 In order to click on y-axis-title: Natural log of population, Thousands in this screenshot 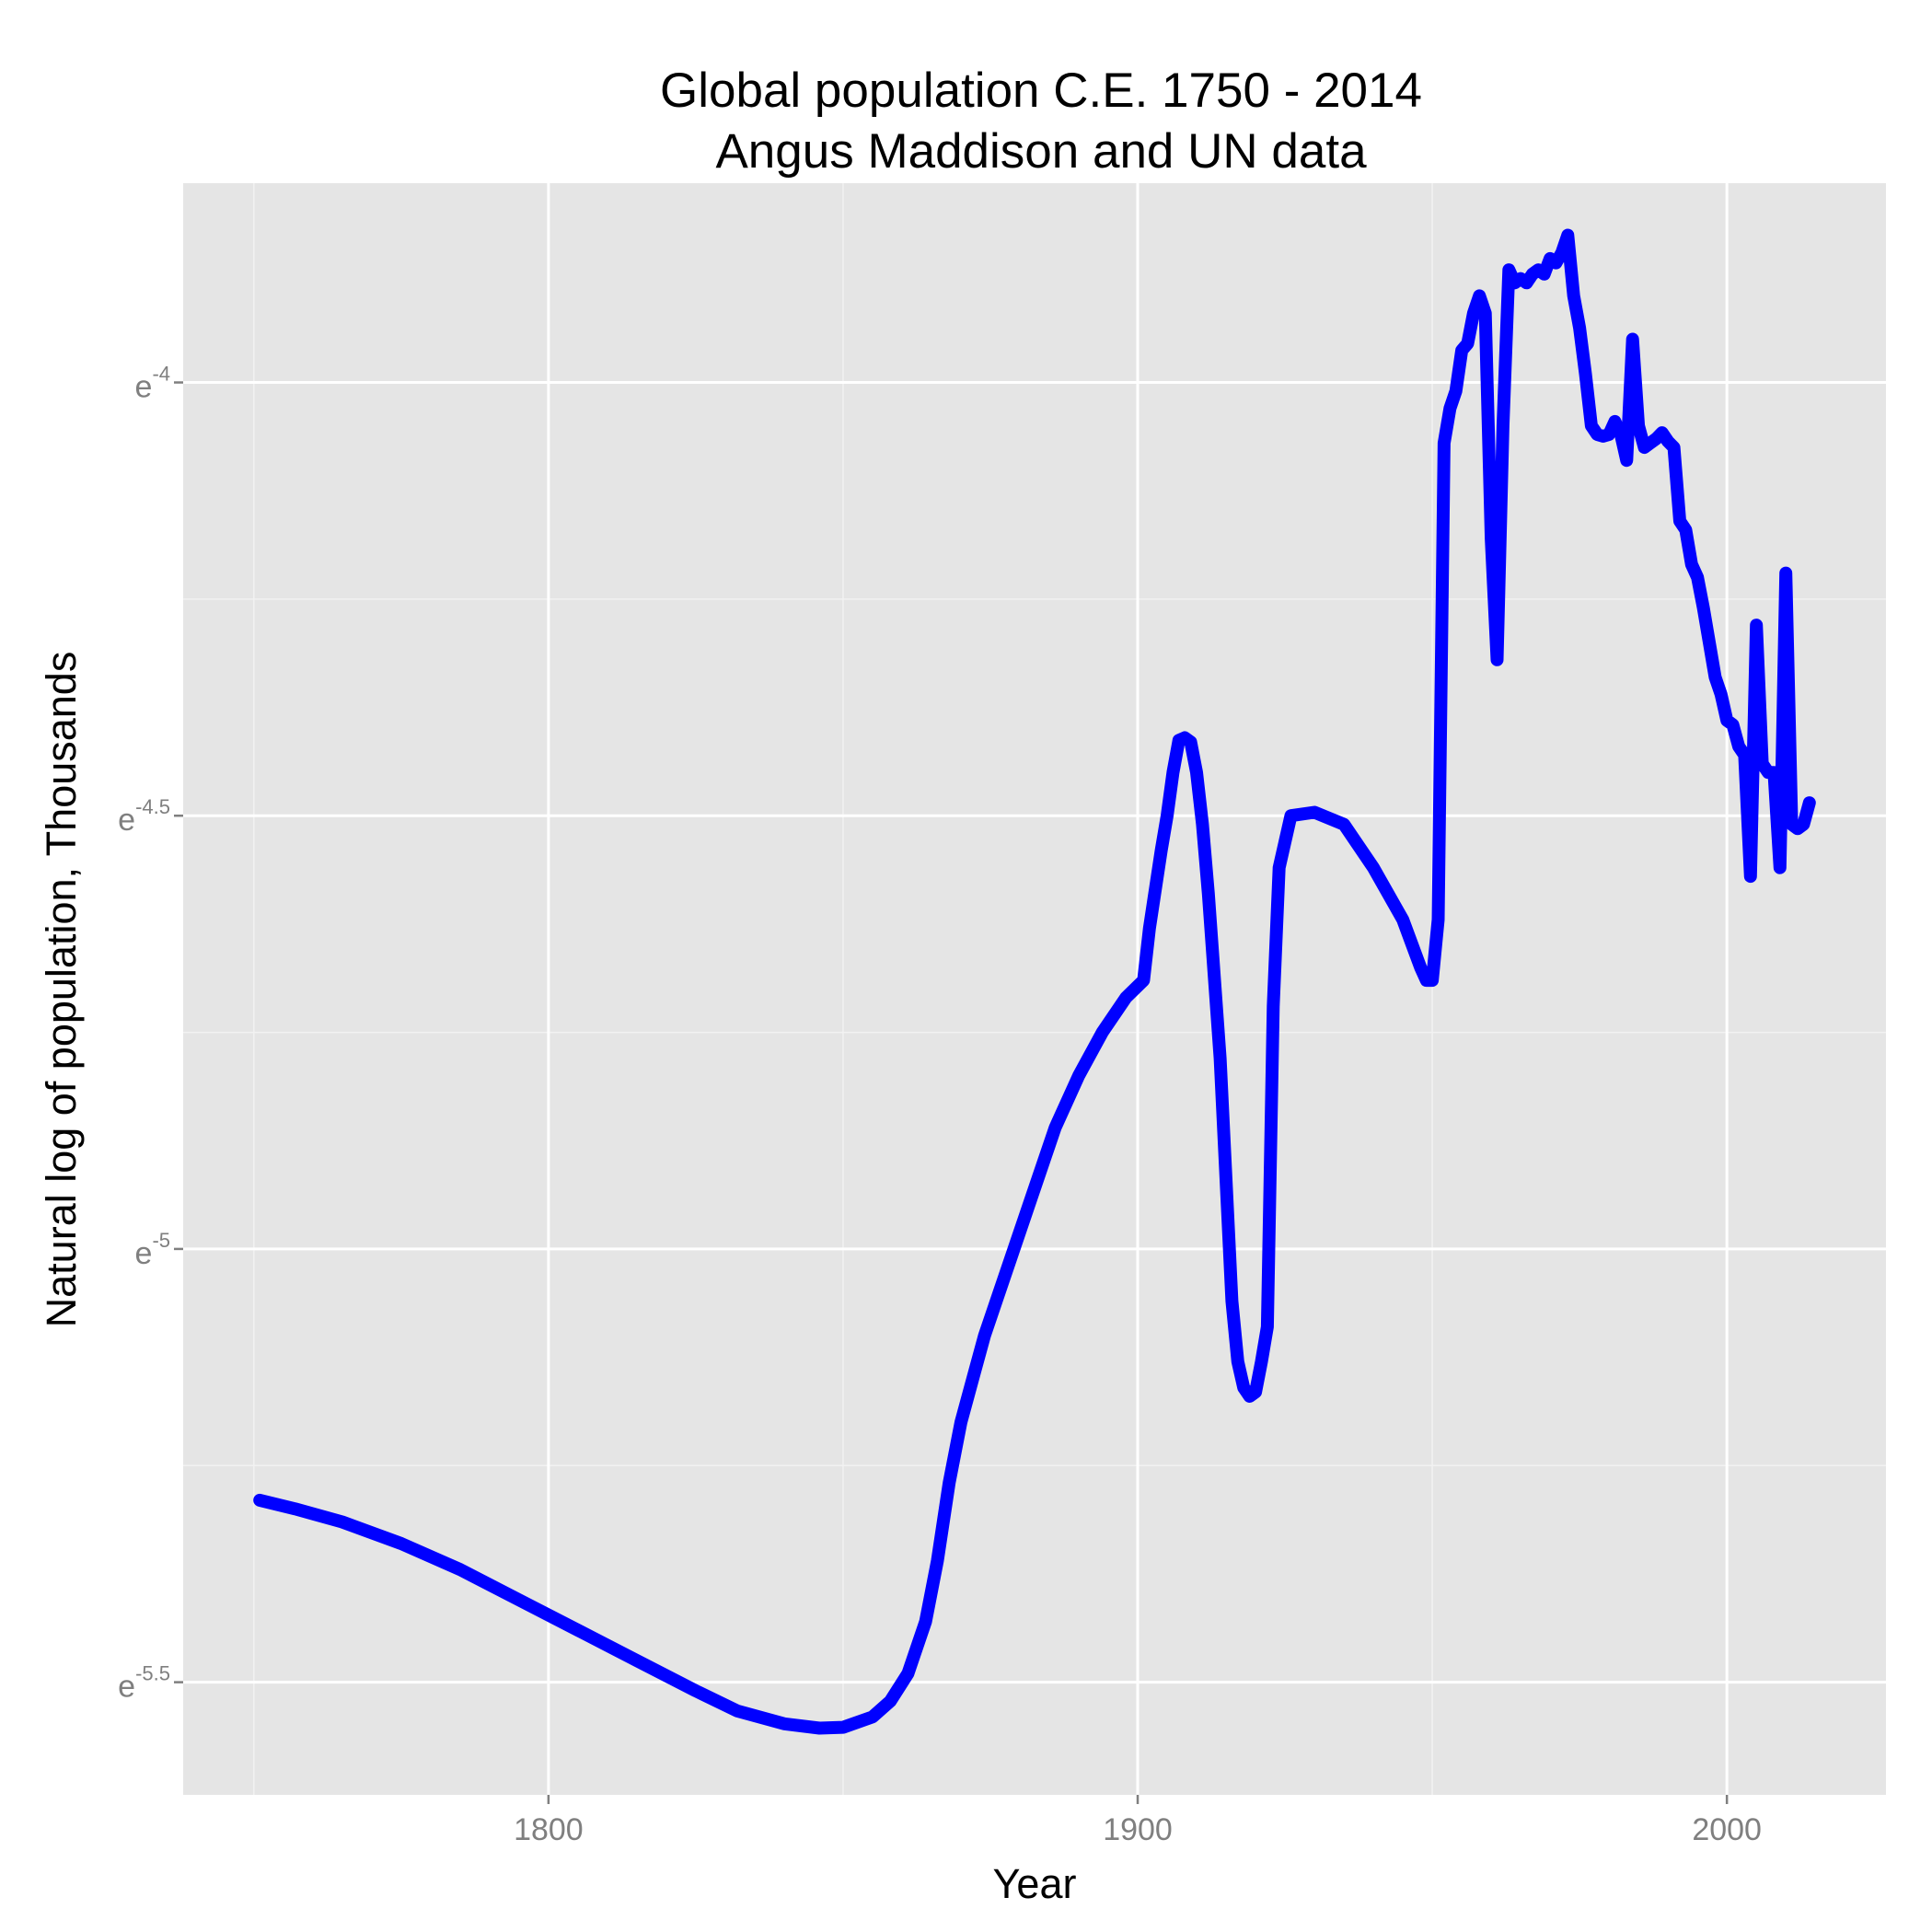, I will do `click(62, 990)`.